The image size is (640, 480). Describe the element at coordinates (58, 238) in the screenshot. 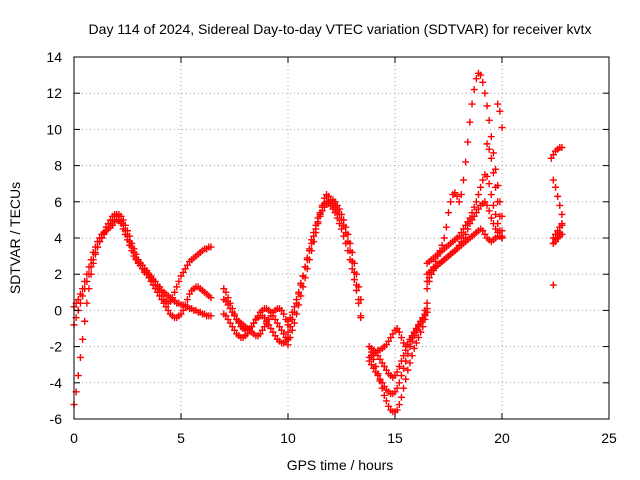

I see `y-tick-label: 4` at that location.